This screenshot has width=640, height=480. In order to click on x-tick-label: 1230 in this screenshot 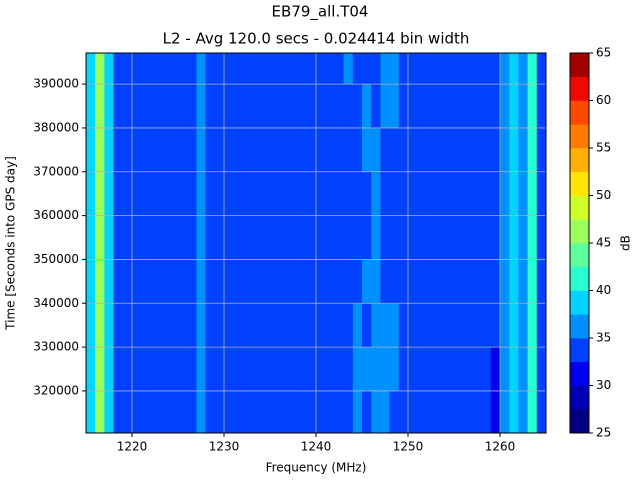, I will do `click(224, 447)`.